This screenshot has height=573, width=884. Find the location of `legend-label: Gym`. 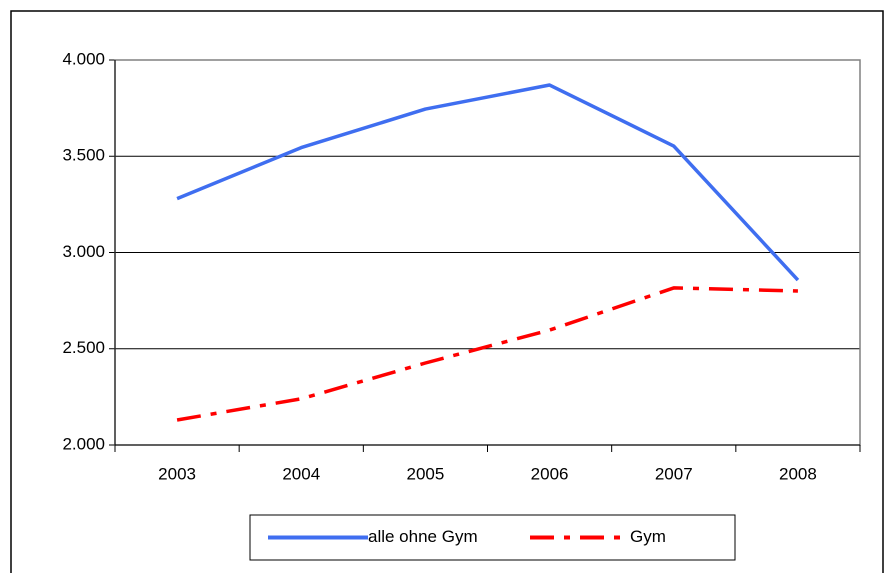

legend-label: Gym is located at coordinates (648, 536).